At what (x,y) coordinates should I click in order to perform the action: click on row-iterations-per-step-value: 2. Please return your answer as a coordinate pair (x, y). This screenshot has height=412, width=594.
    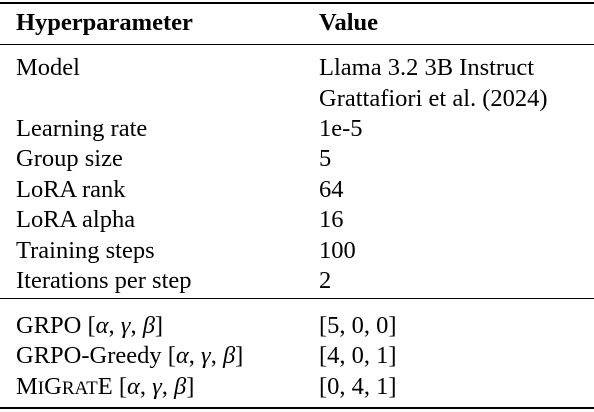
    Looking at the image, I should click on (325, 280).